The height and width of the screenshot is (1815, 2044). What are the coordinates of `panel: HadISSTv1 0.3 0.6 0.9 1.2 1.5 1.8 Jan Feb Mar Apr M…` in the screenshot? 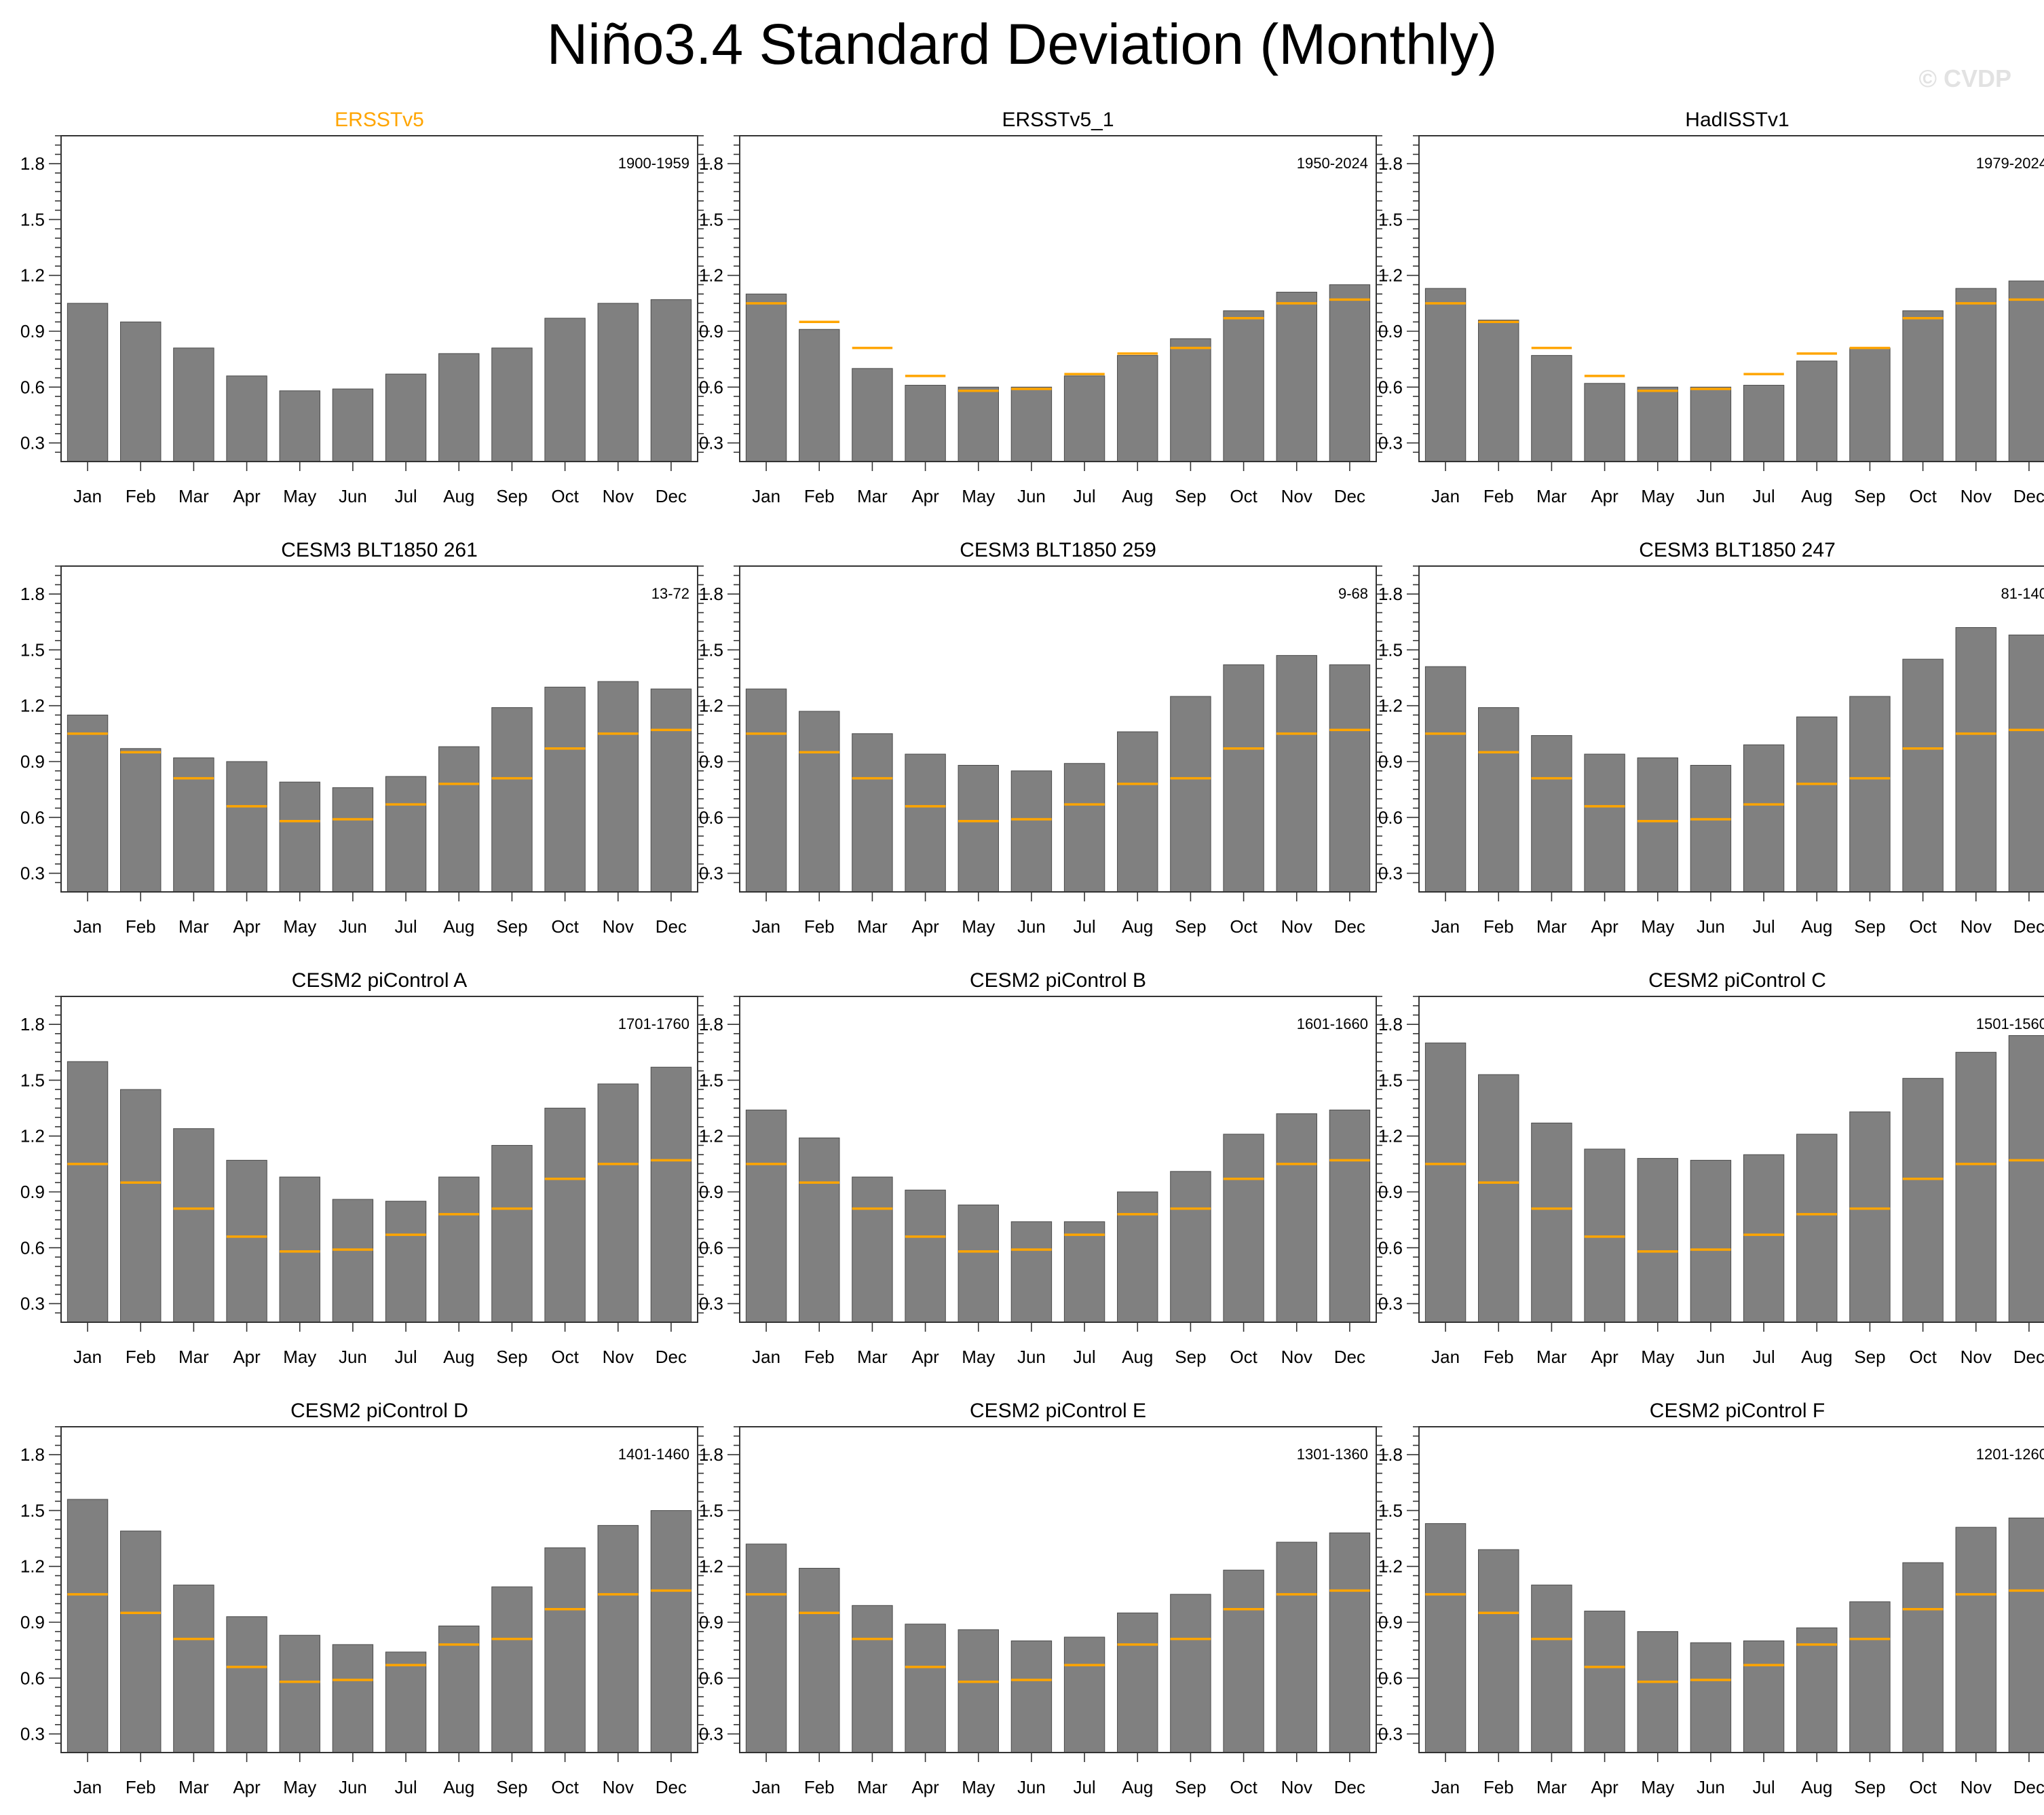 It's located at (1711, 307).